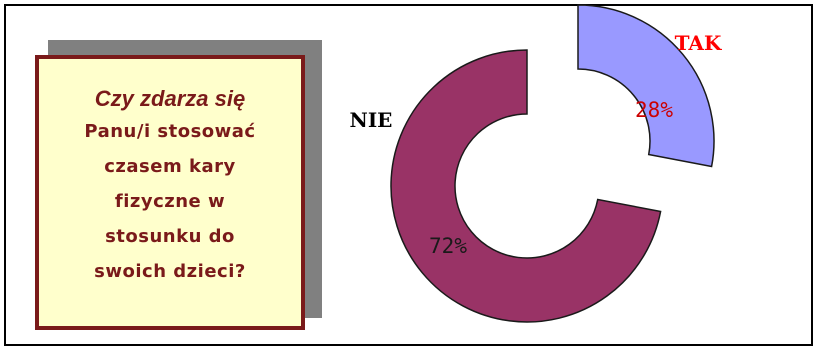 This screenshot has height=350, width=817. Describe the element at coordinates (170, 236) in the screenshot. I see `question-line-5: stosunku do` at that location.